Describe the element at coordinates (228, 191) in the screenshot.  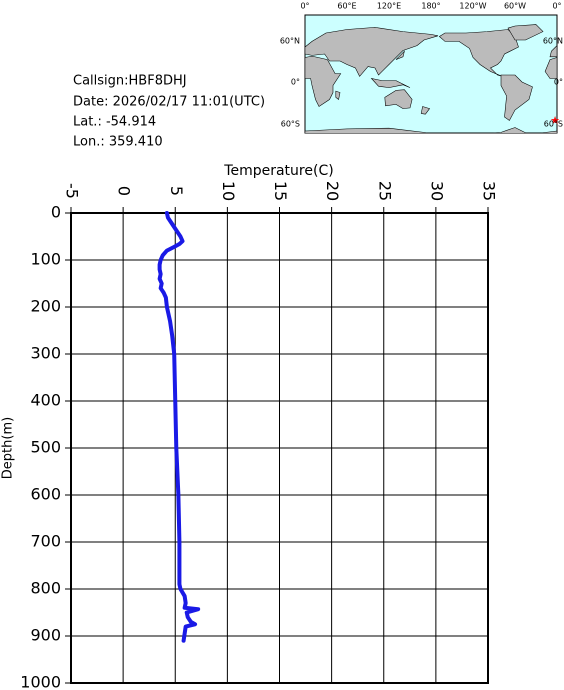
I see `x-tick-label: 10` at that location.